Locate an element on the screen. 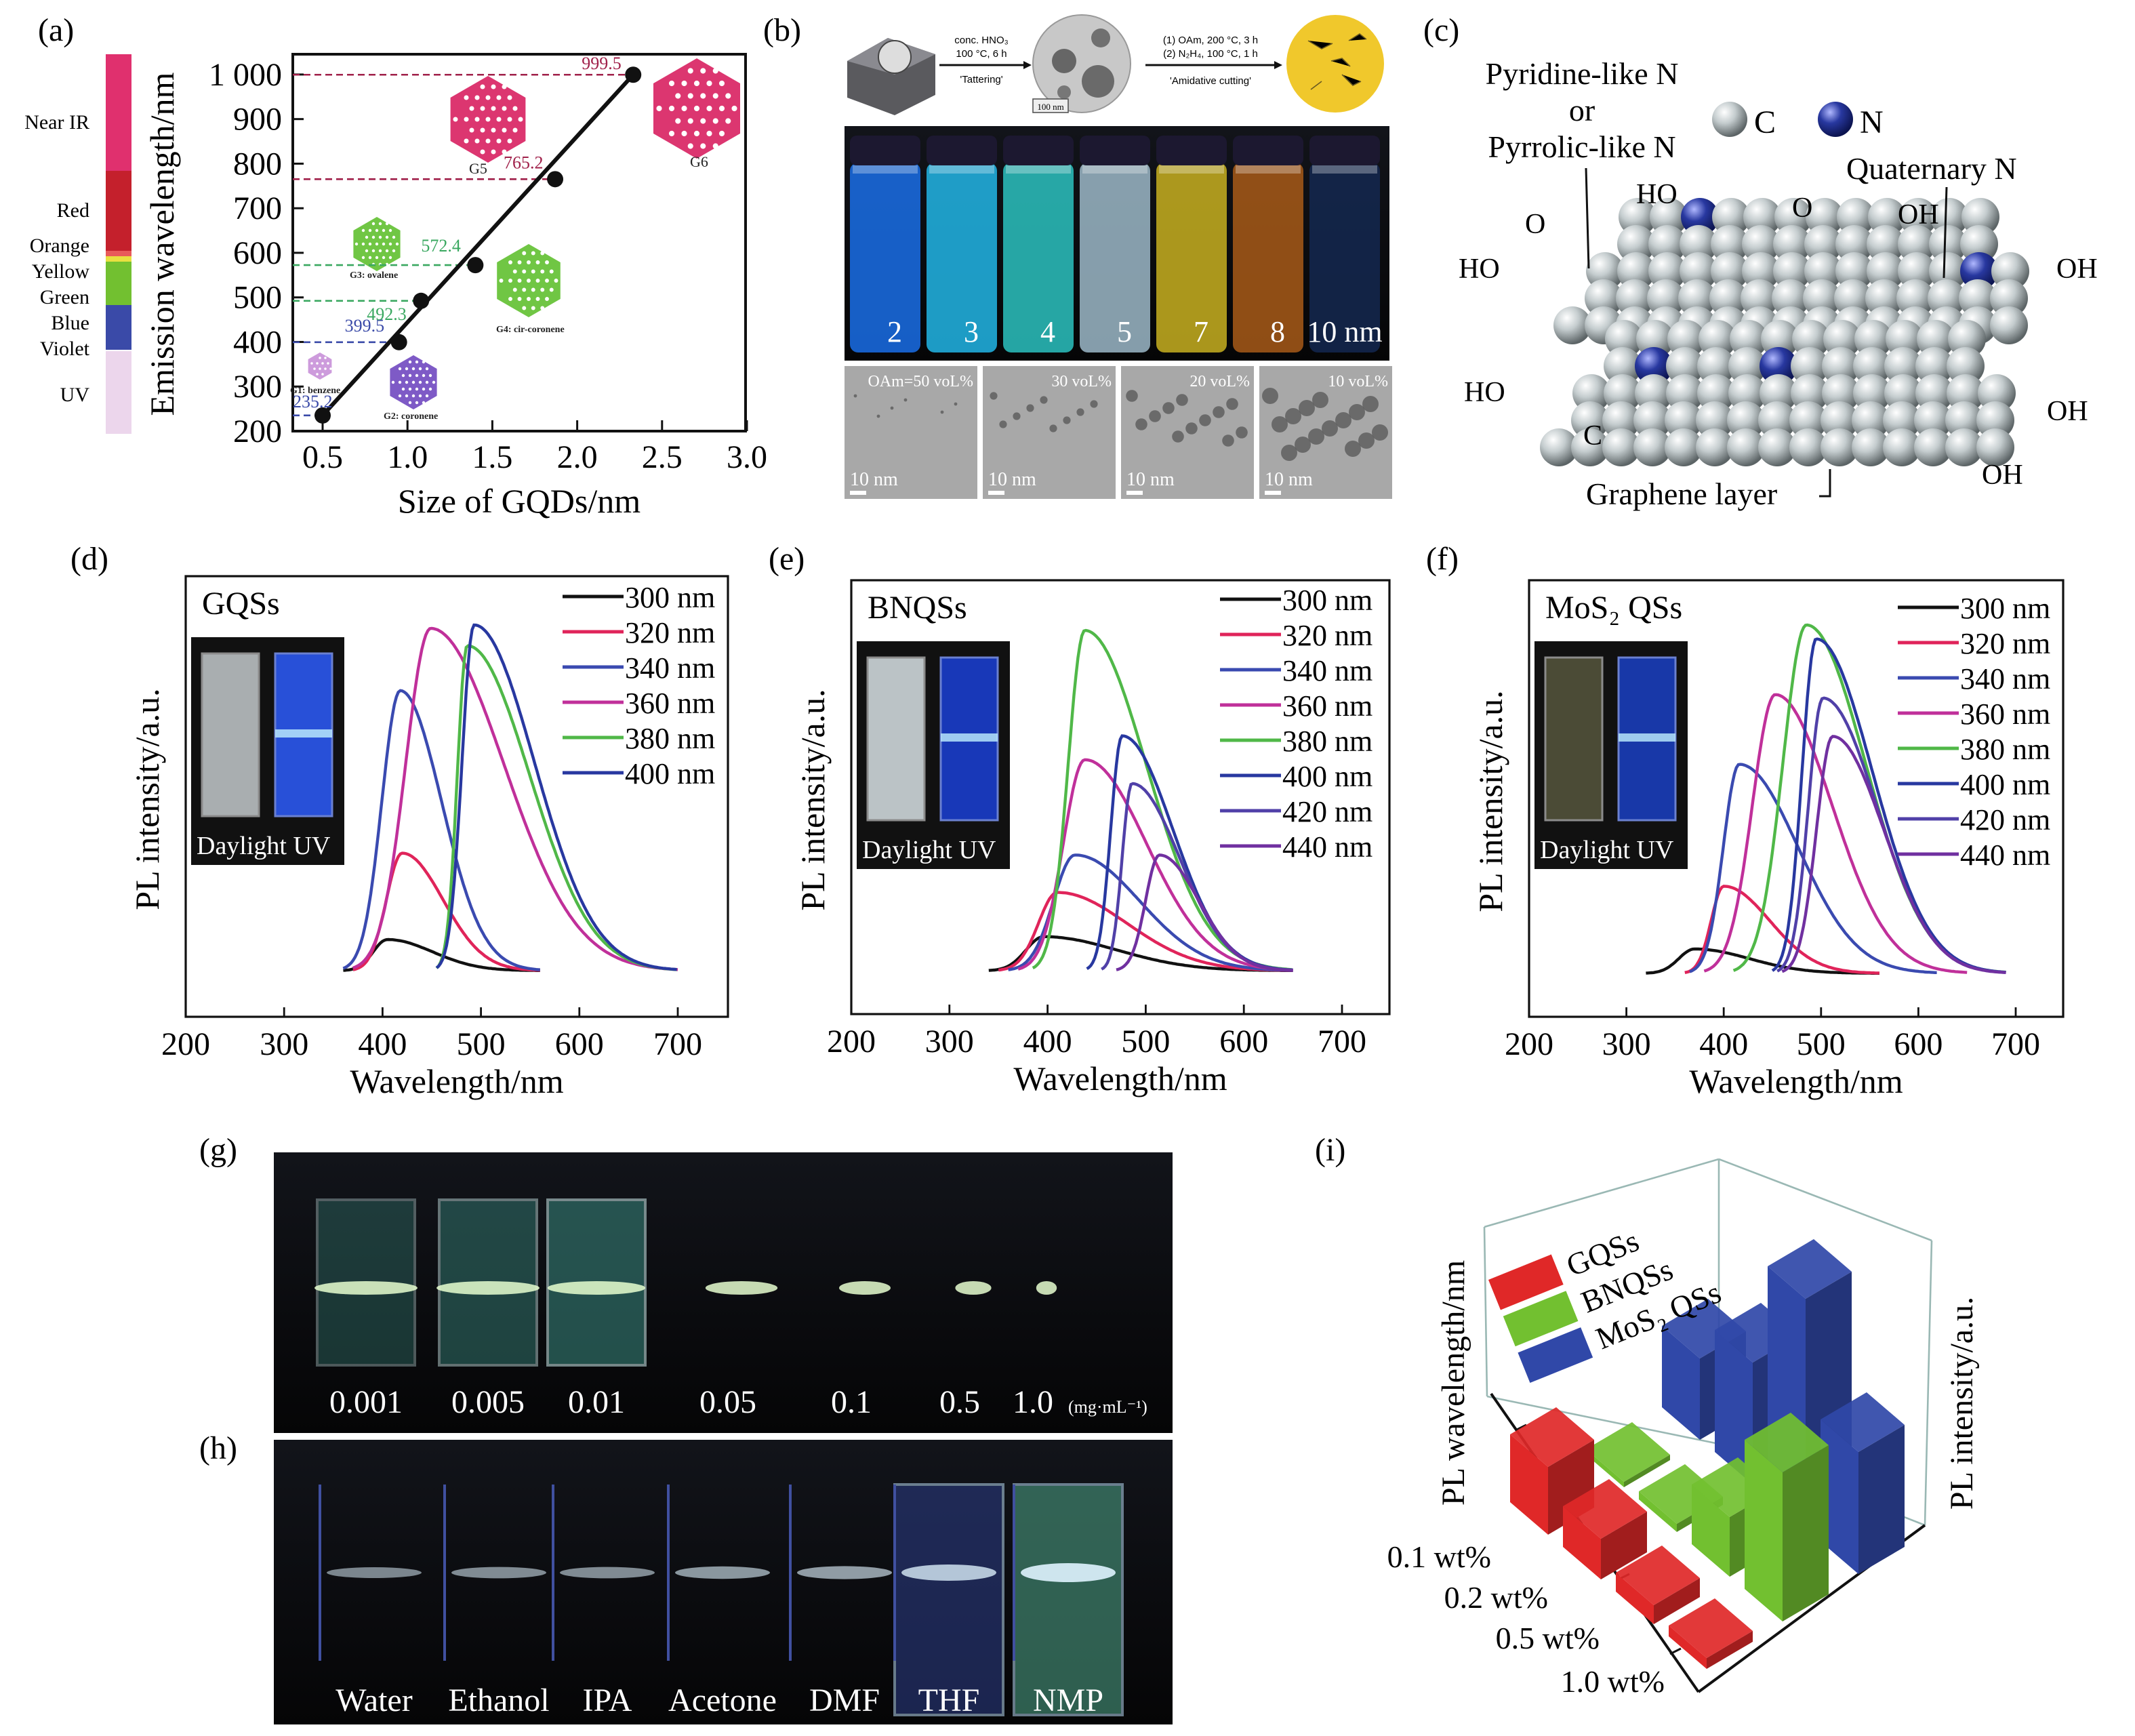 Image resolution: width=2135 pixels, height=1736 pixels. bar-front-face is located at coordinates (1764, 1530).